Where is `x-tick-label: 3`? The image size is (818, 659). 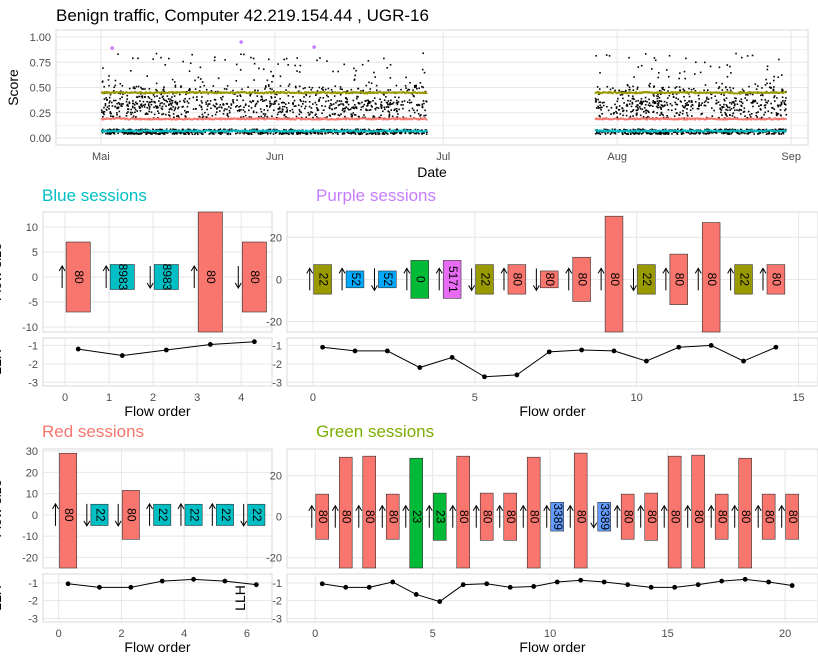 x-tick-label: 3 is located at coordinates (197, 398).